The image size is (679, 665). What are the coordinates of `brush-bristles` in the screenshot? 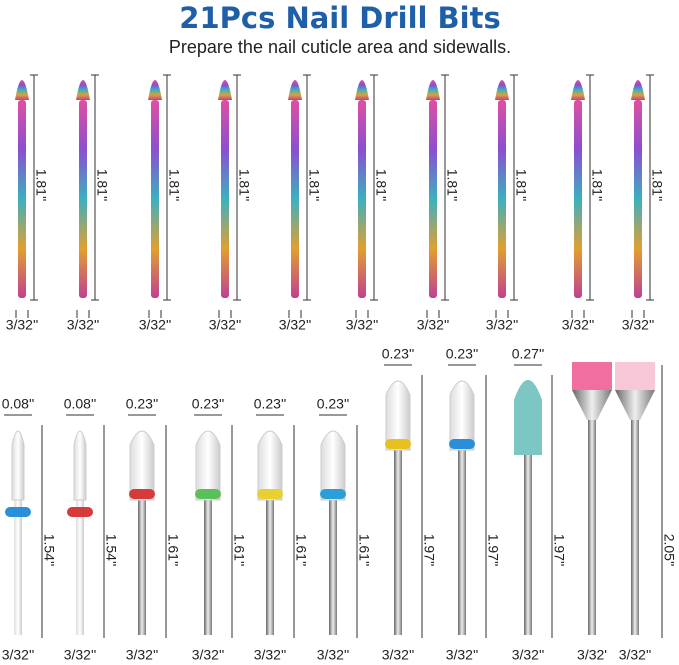 It's located at (592, 376).